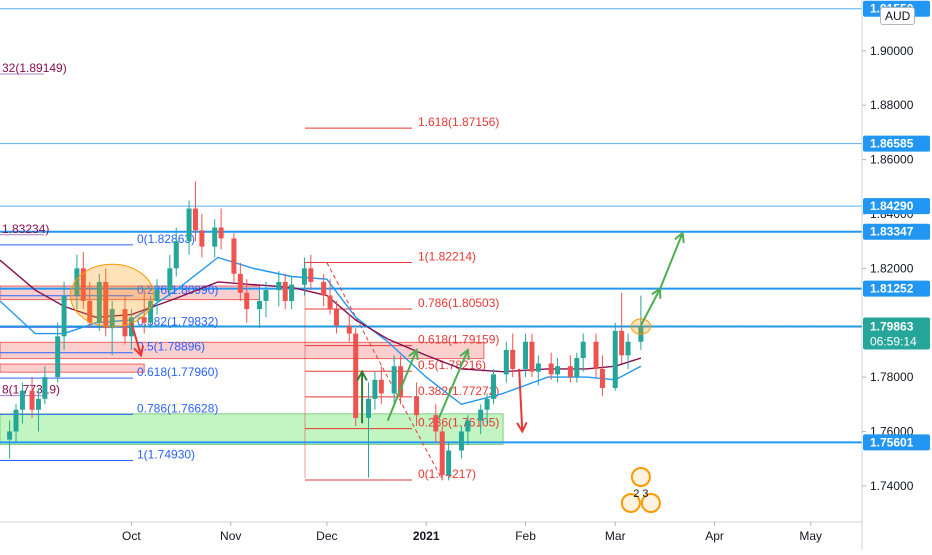  Describe the element at coordinates (892, 377) in the screenshot. I see `price-tick-label-6: 1.78000` at that location.